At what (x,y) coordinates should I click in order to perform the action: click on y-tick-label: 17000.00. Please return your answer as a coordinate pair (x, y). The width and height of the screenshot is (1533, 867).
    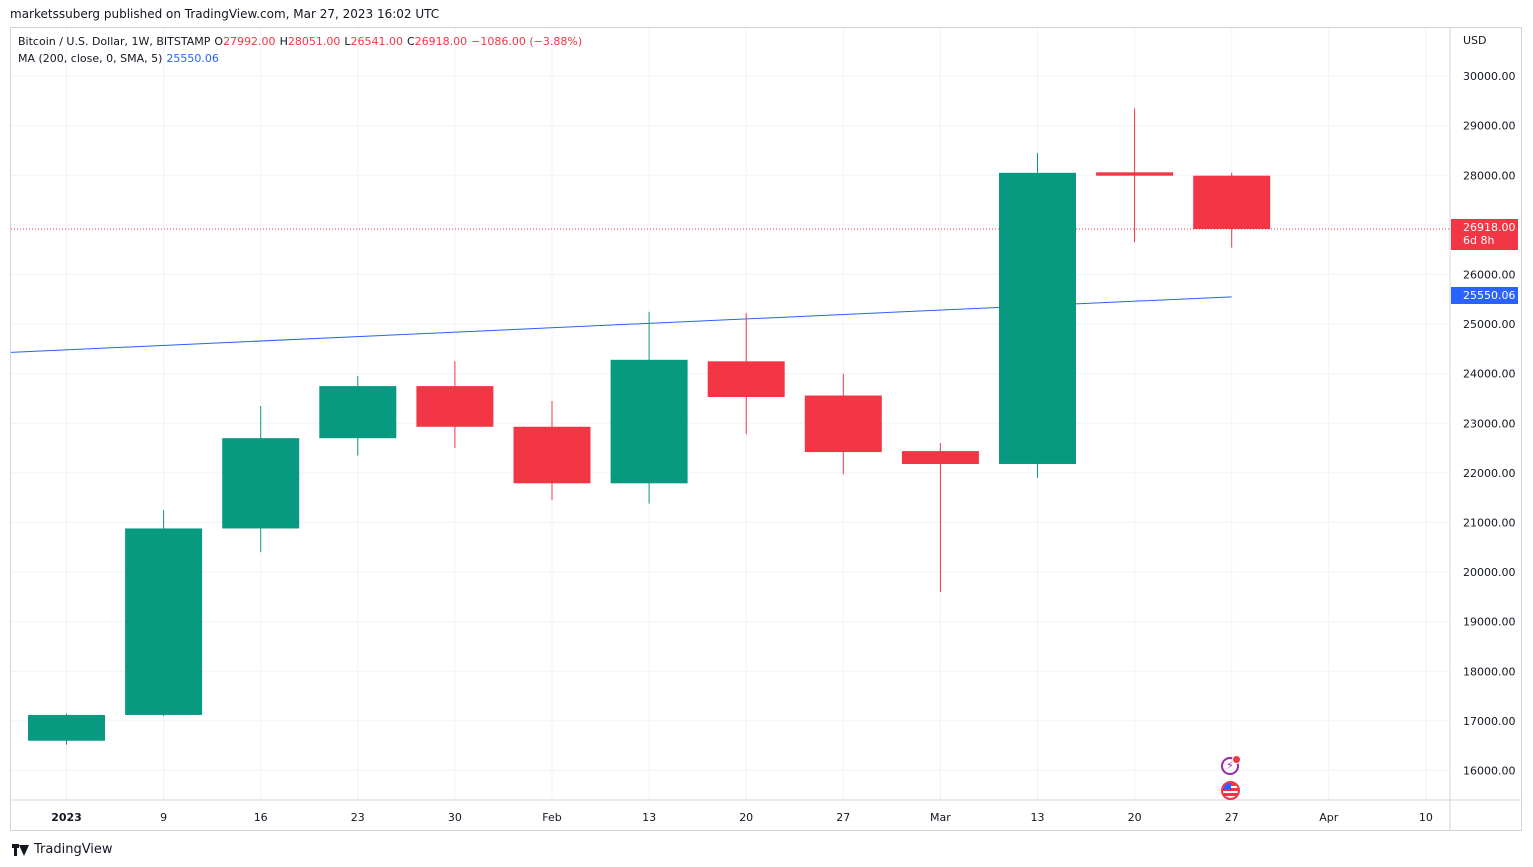
    Looking at the image, I should click on (1489, 721).